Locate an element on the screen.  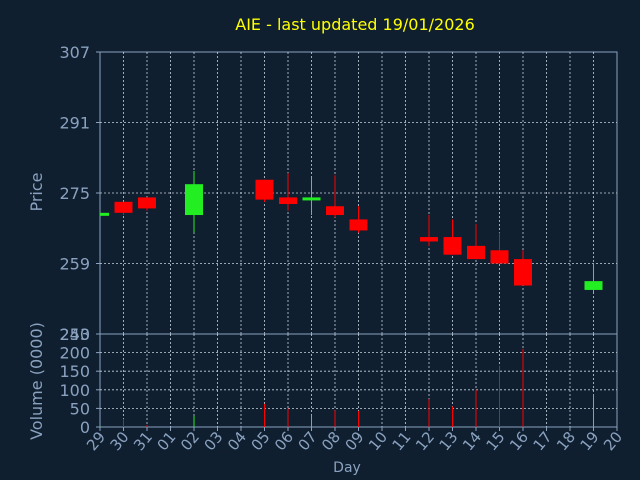
price-tick-label: 243 is located at coordinates (74, 334).